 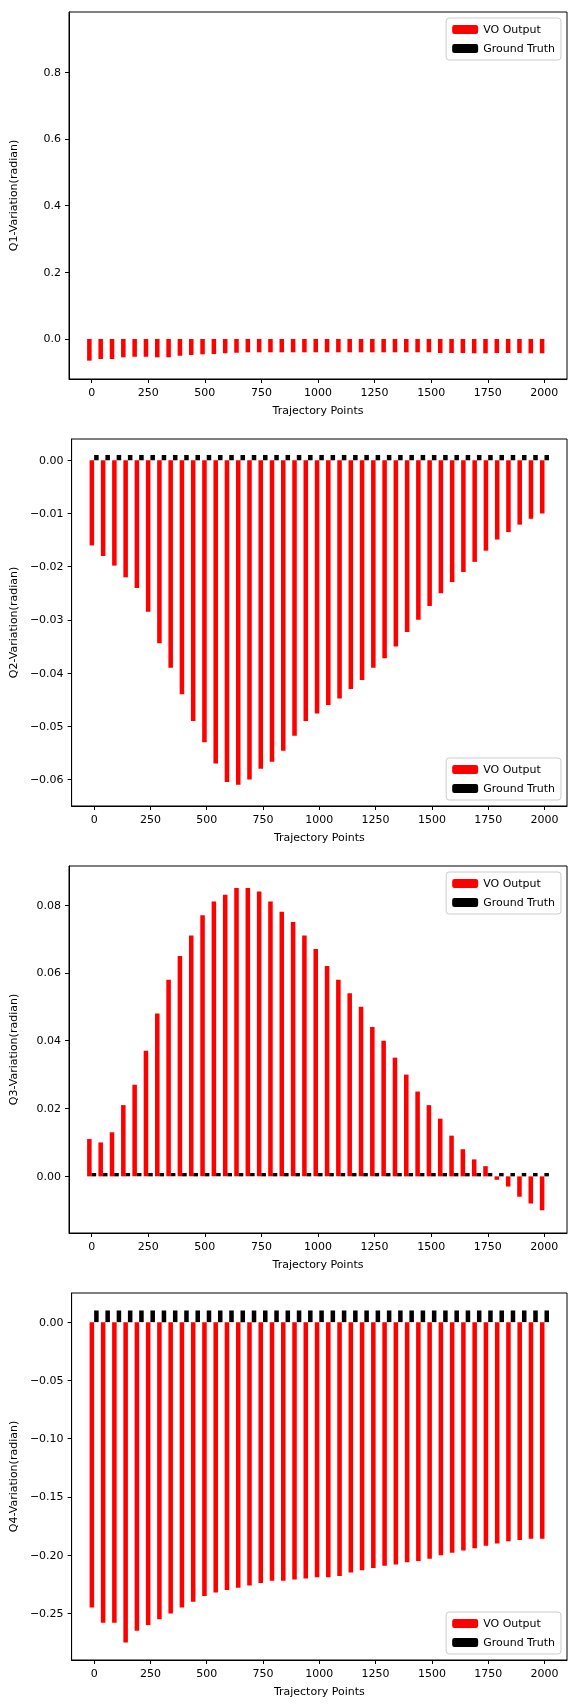 What do you see at coordinates (46, 513) in the screenshot?
I see `y-tick-label: −0.01` at bounding box center [46, 513].